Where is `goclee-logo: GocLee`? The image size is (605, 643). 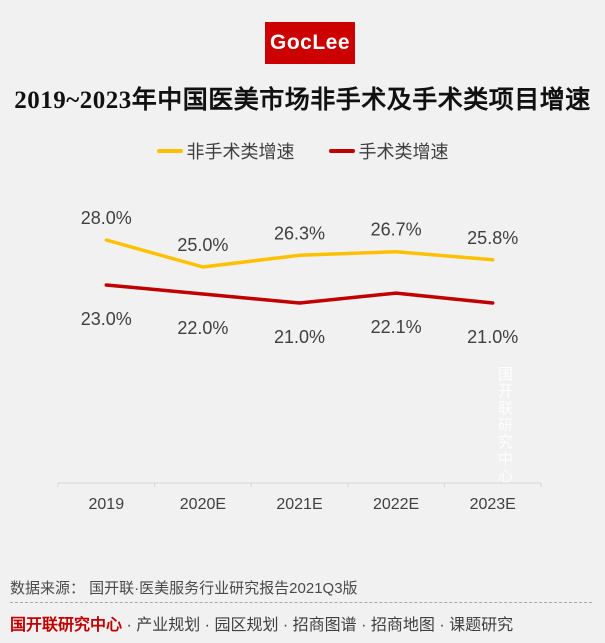 goclee-logo: GocLee is located at coordinates (310, 43).